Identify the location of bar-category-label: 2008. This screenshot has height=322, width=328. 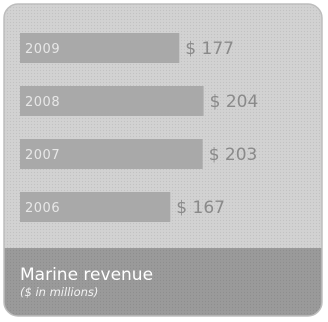
(42, 102).